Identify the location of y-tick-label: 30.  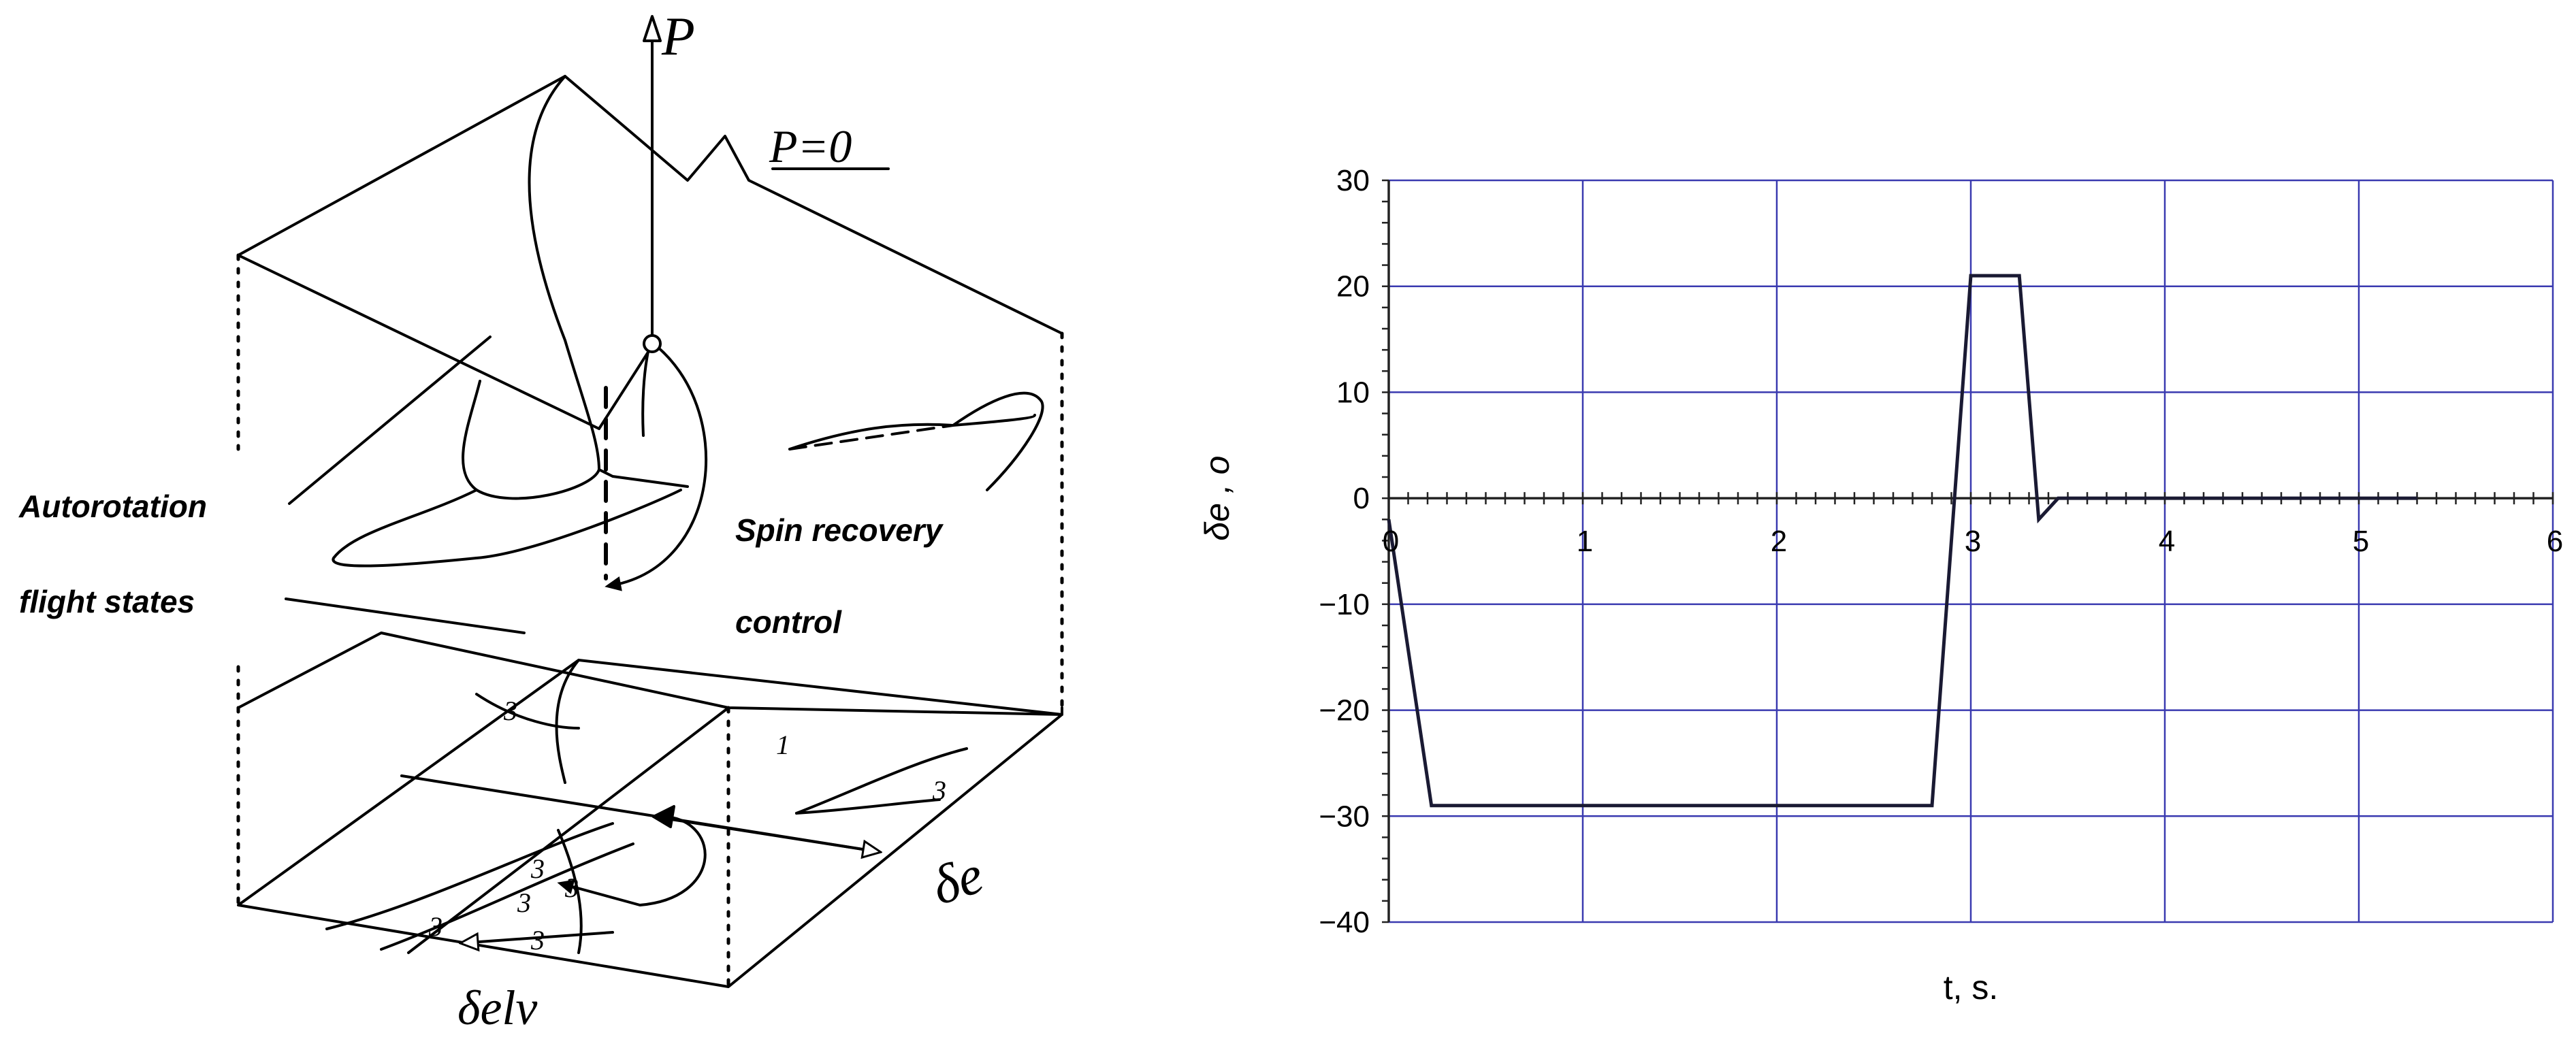
(1353, 180).